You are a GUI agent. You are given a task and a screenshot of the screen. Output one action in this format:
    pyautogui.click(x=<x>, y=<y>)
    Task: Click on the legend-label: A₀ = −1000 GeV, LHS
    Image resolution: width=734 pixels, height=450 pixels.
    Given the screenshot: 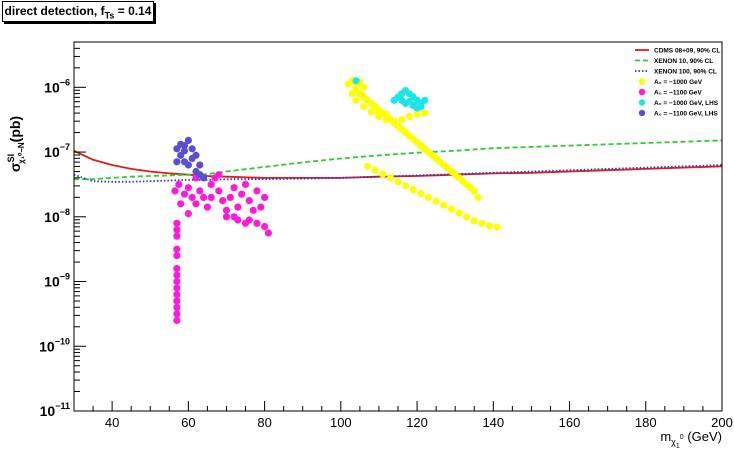 What is the action you would take?
    pyautogui.click(x=686, y=103)
    